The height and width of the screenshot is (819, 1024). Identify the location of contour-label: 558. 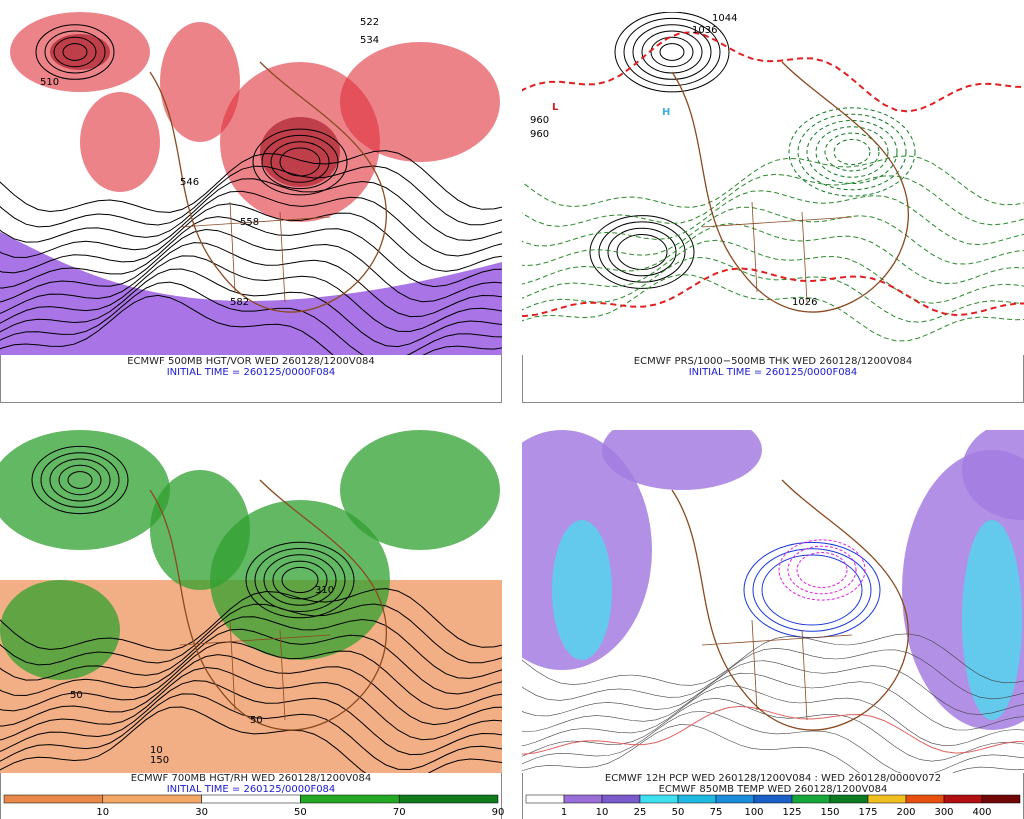
(249, 222).